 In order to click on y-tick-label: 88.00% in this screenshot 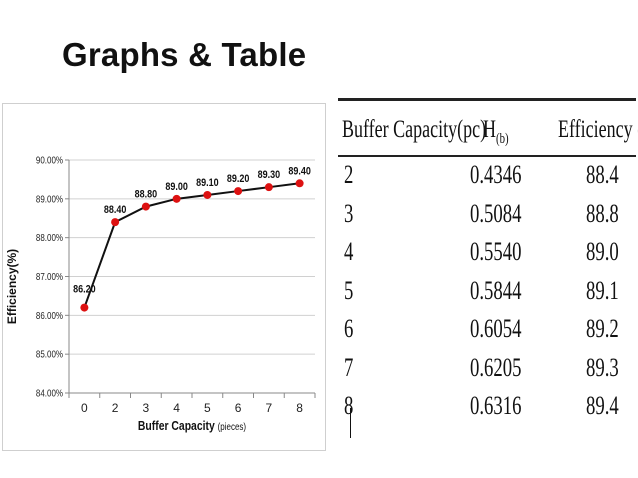, I will do `click(49, 237)`.